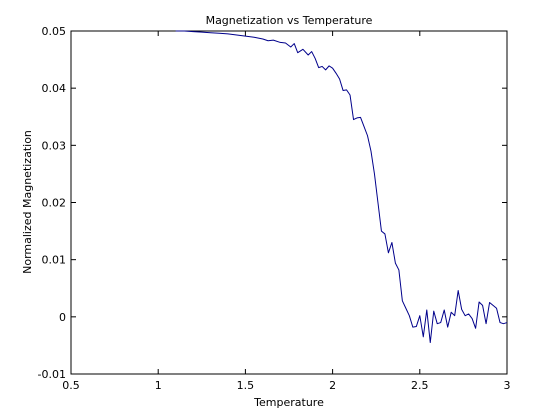 This screenshot has width=560, height=420. Describe the element at coordinates (507, 385) in the screenshot. I see `x-tick-label: 3` at that location.